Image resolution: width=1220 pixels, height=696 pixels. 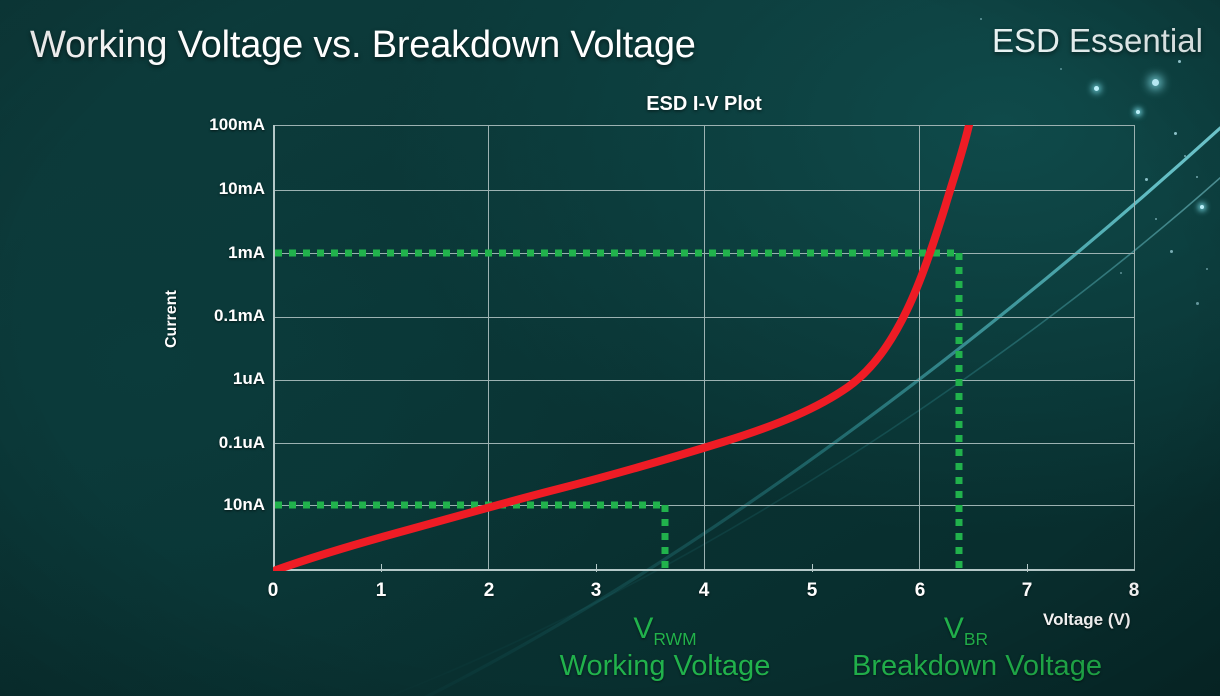 I want to click on y-tick-label: 1uA, so click(x=248, y=378).